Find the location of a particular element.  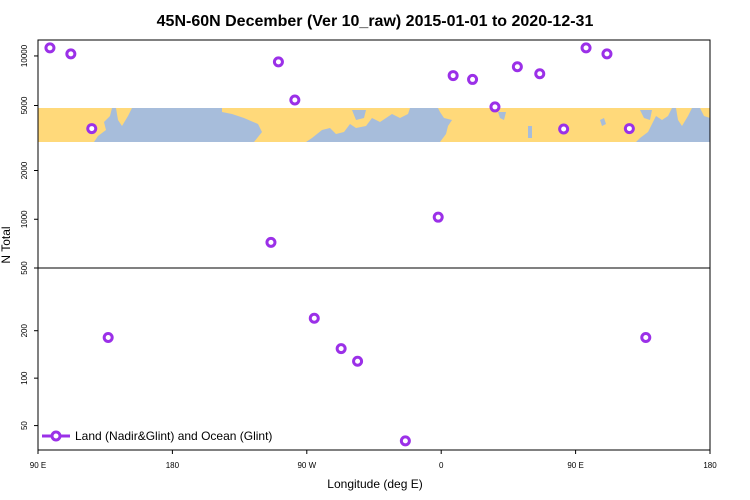

y-tick-label: 1000 is located at coordinates (24, 219).